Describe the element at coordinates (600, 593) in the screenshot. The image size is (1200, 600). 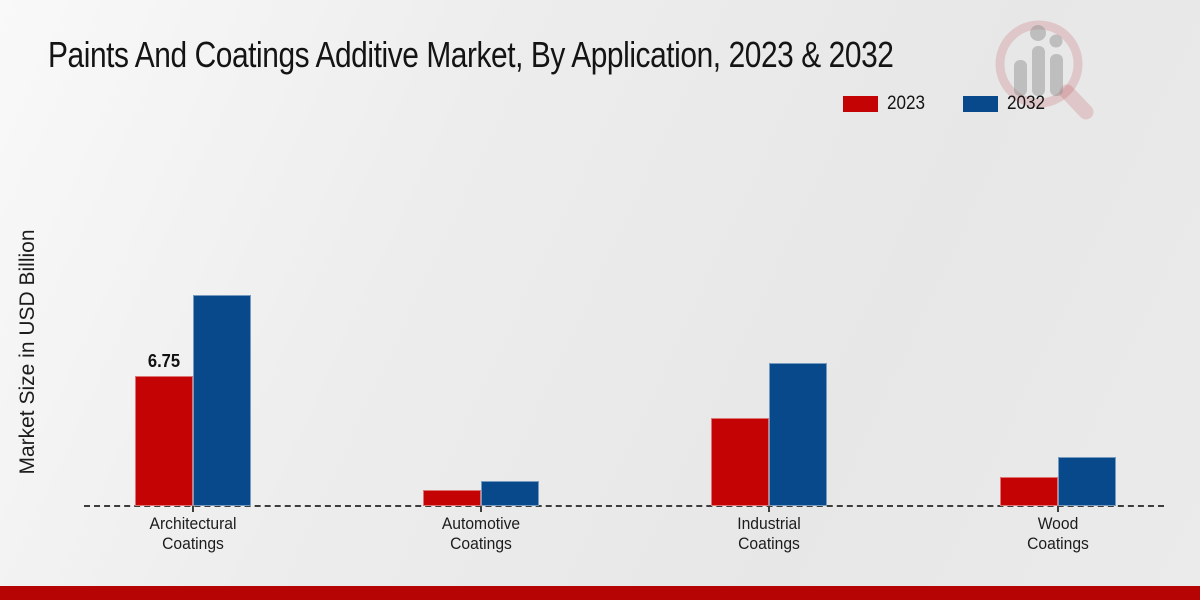
I see `footer-accent-bar` at that location.